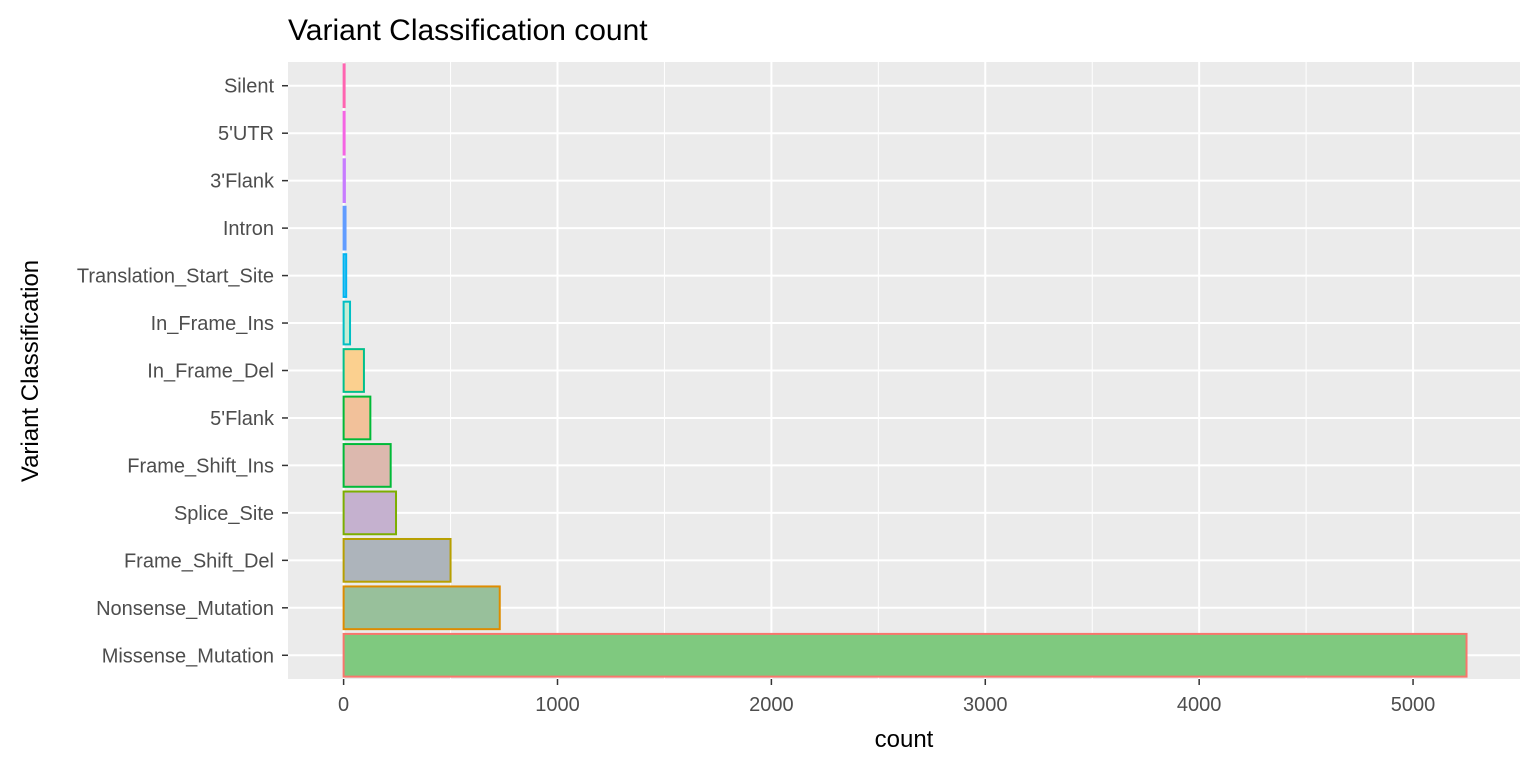 Image resolution: width=1536 pixels, height=768 pixels. Describe the element at coordinates (344, 181) in the screenshot. I see `bar-3-flank` at that location.